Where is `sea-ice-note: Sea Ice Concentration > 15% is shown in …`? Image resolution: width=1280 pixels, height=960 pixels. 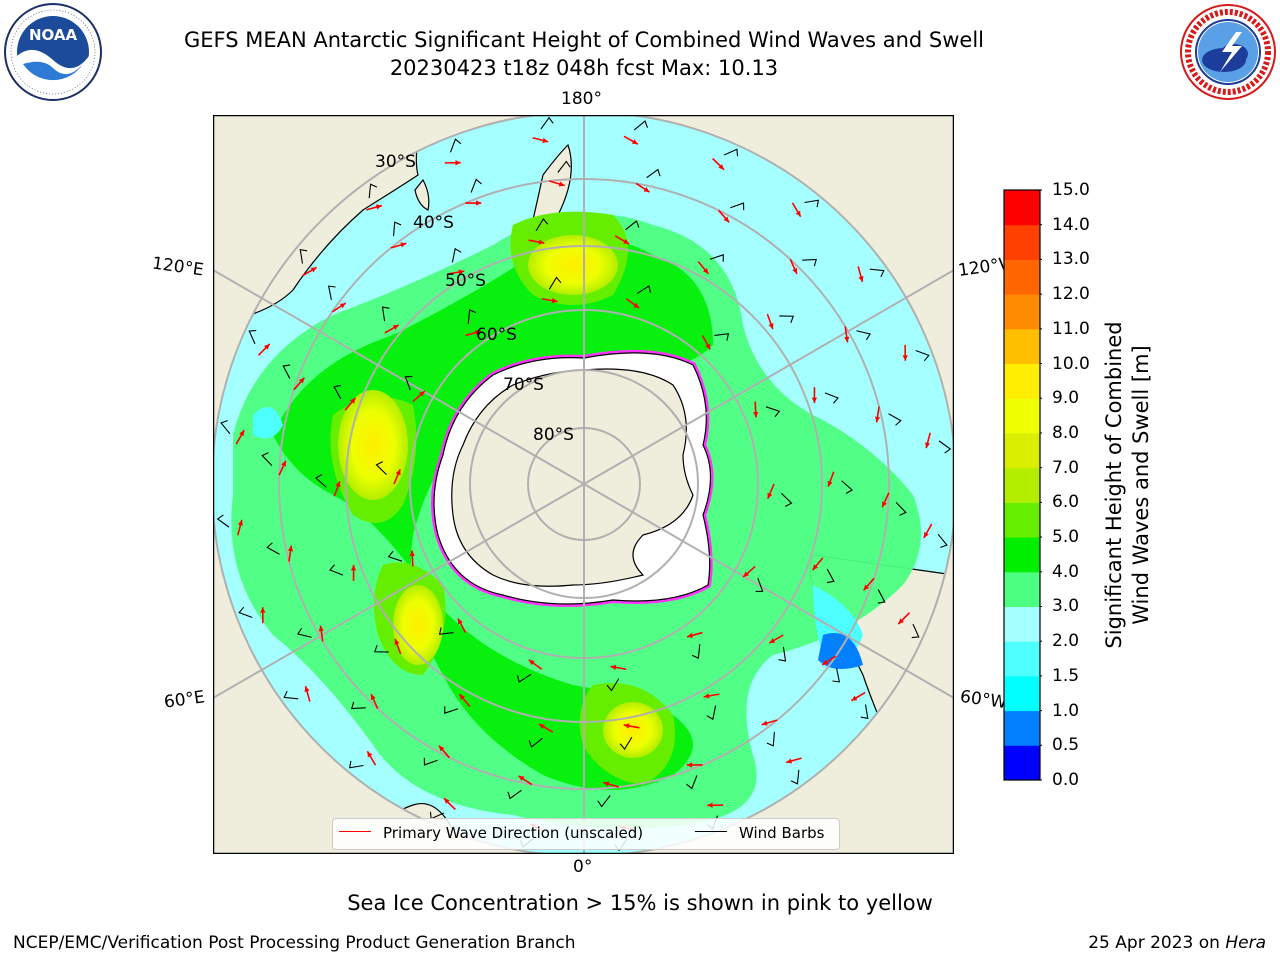 sea-ice-note: Sea Ice Concentration > 15% is shown in … is located at coordinates (640, 903).